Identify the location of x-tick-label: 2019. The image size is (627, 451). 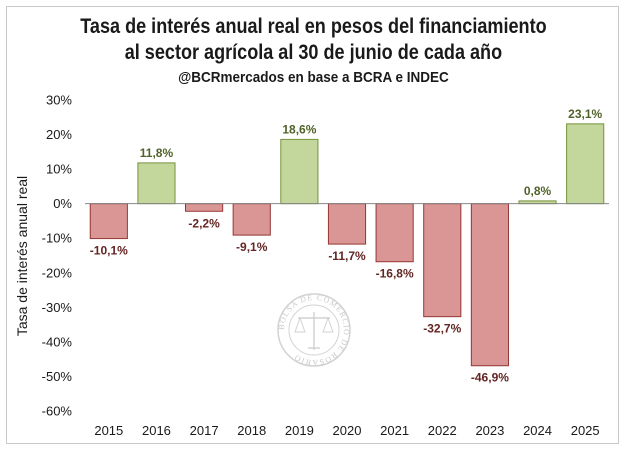
(299, 430).